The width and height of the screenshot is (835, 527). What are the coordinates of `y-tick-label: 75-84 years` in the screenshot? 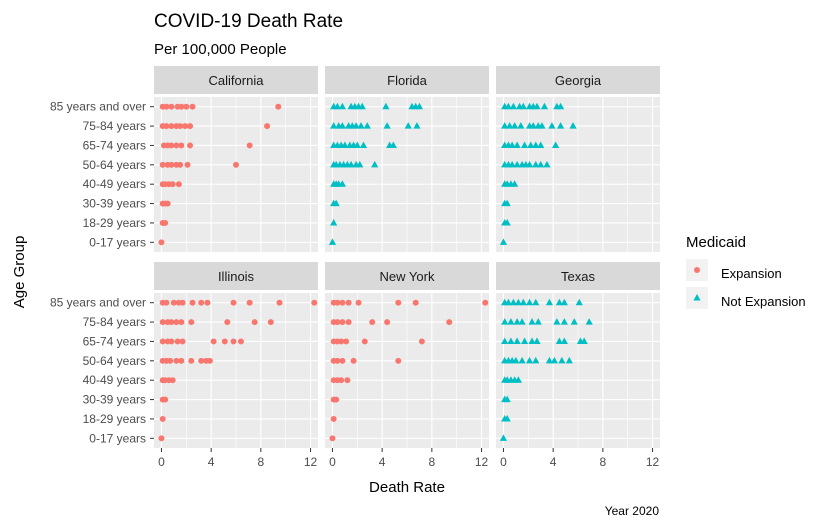 It's located at (114, 126).